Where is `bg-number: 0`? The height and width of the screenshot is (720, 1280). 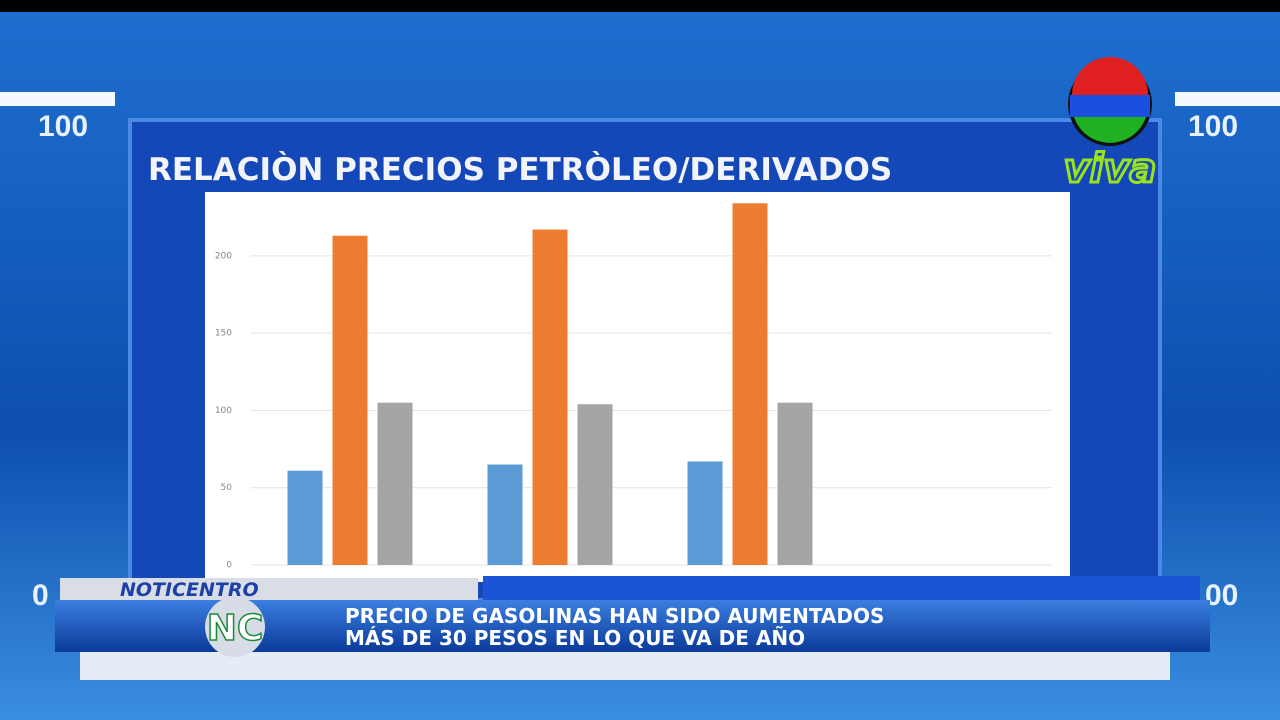 bg-number: 0 is located at coordinates (40, 595).